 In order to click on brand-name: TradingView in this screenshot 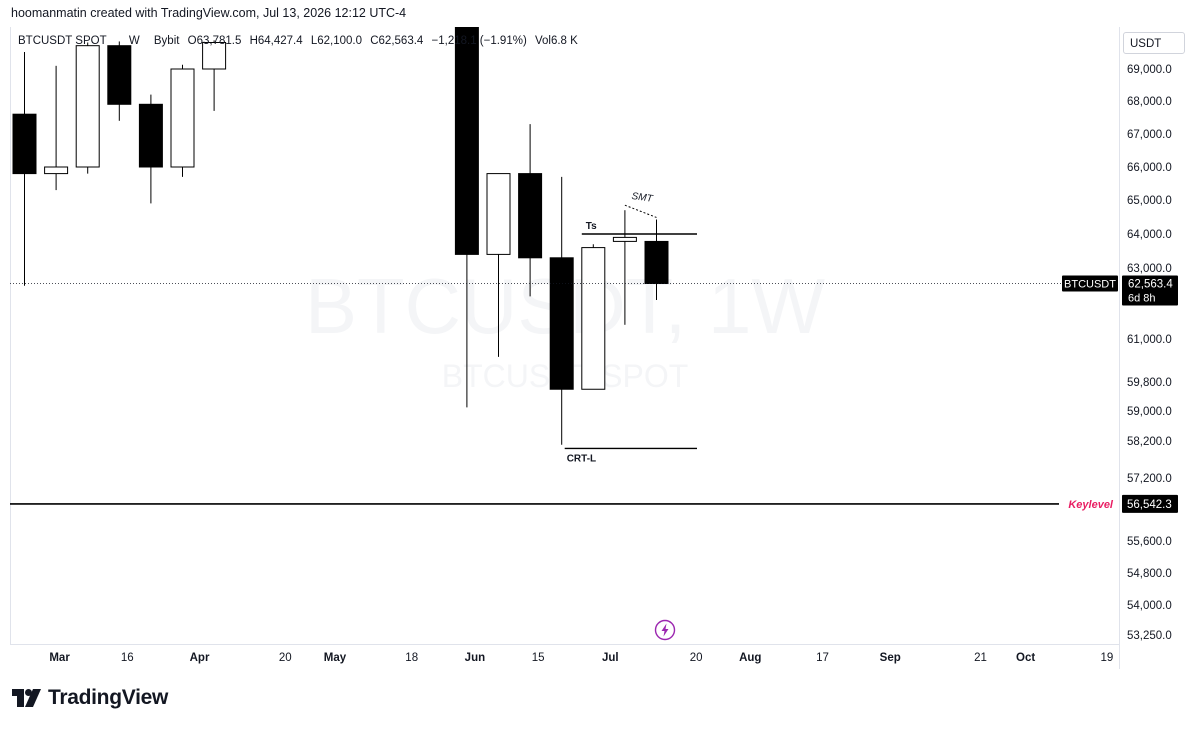, I will do `click(108, 697)`.